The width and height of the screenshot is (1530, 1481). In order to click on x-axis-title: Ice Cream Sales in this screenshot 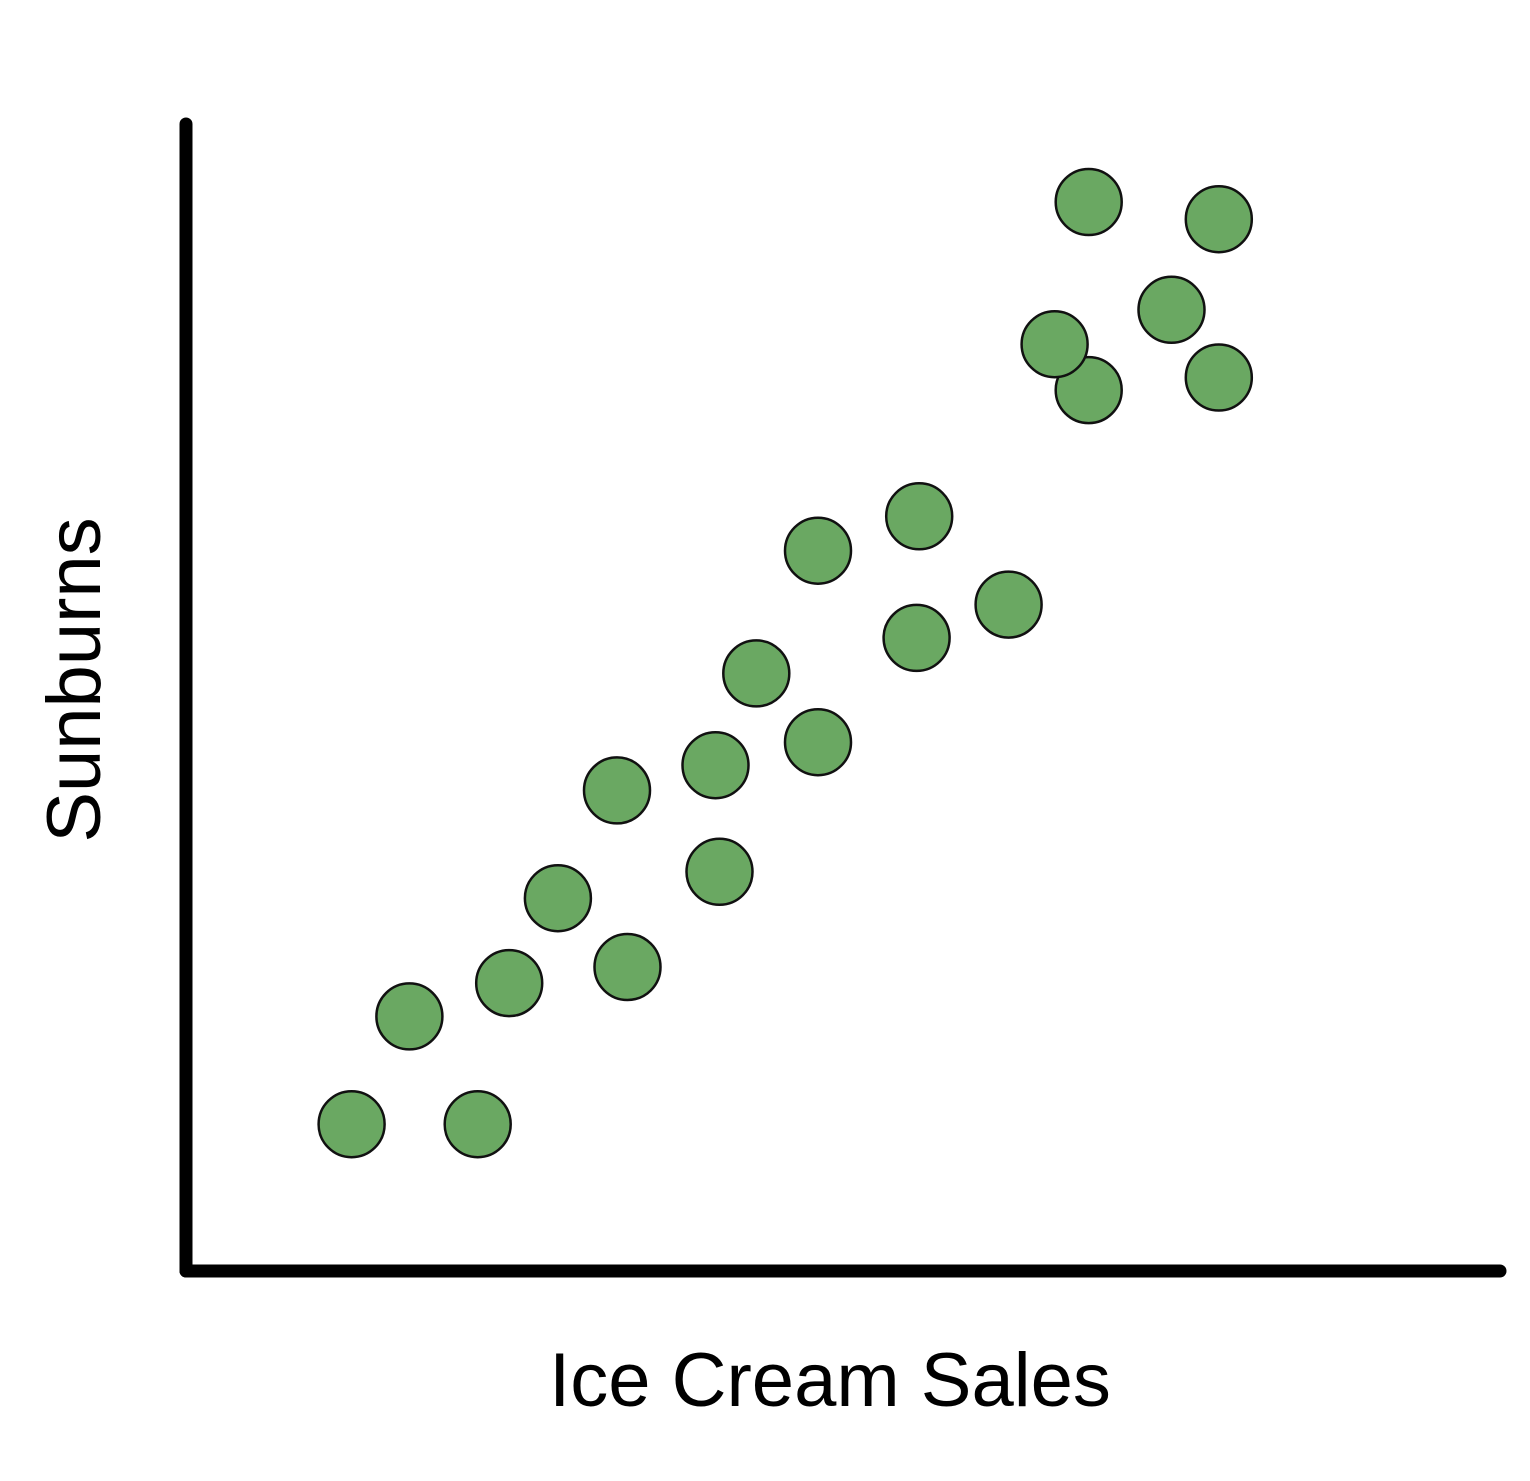, I will do `click(830, 1380)`.